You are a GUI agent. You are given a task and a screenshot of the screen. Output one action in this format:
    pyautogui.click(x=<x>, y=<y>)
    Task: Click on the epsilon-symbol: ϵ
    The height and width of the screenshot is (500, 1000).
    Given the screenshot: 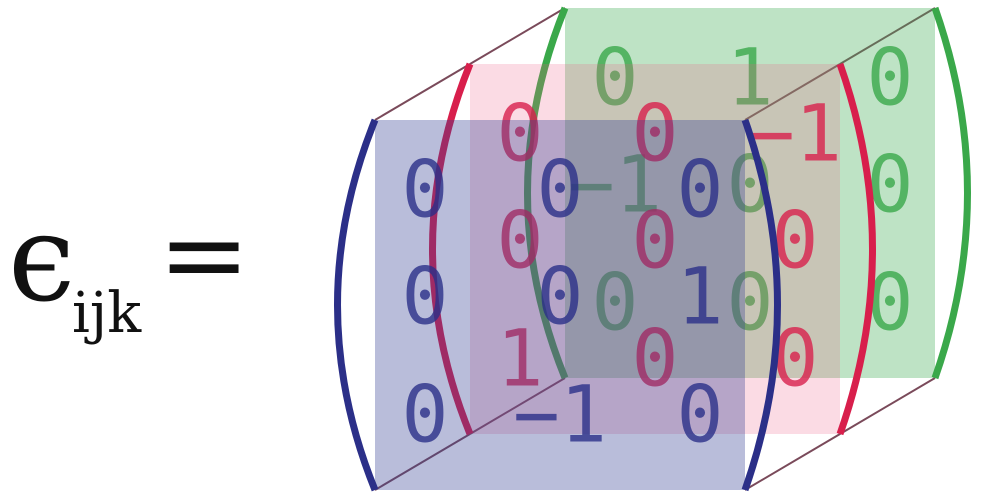 What is the action you would take?
    pyautogui.click(x=41, y=259)
    